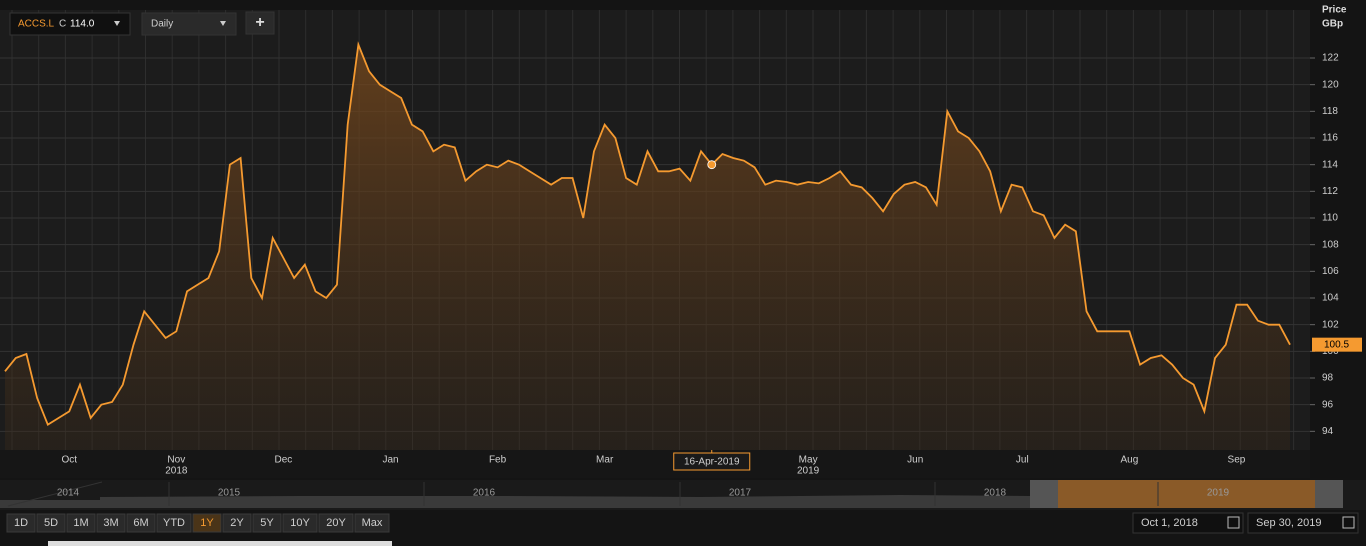 Image resolution: width=1366 pixels, height=546 pixels. What do you see at coordinates (55, 494) in the screenshot?
I see `navigator-divider` at bounding box center [55, 494].